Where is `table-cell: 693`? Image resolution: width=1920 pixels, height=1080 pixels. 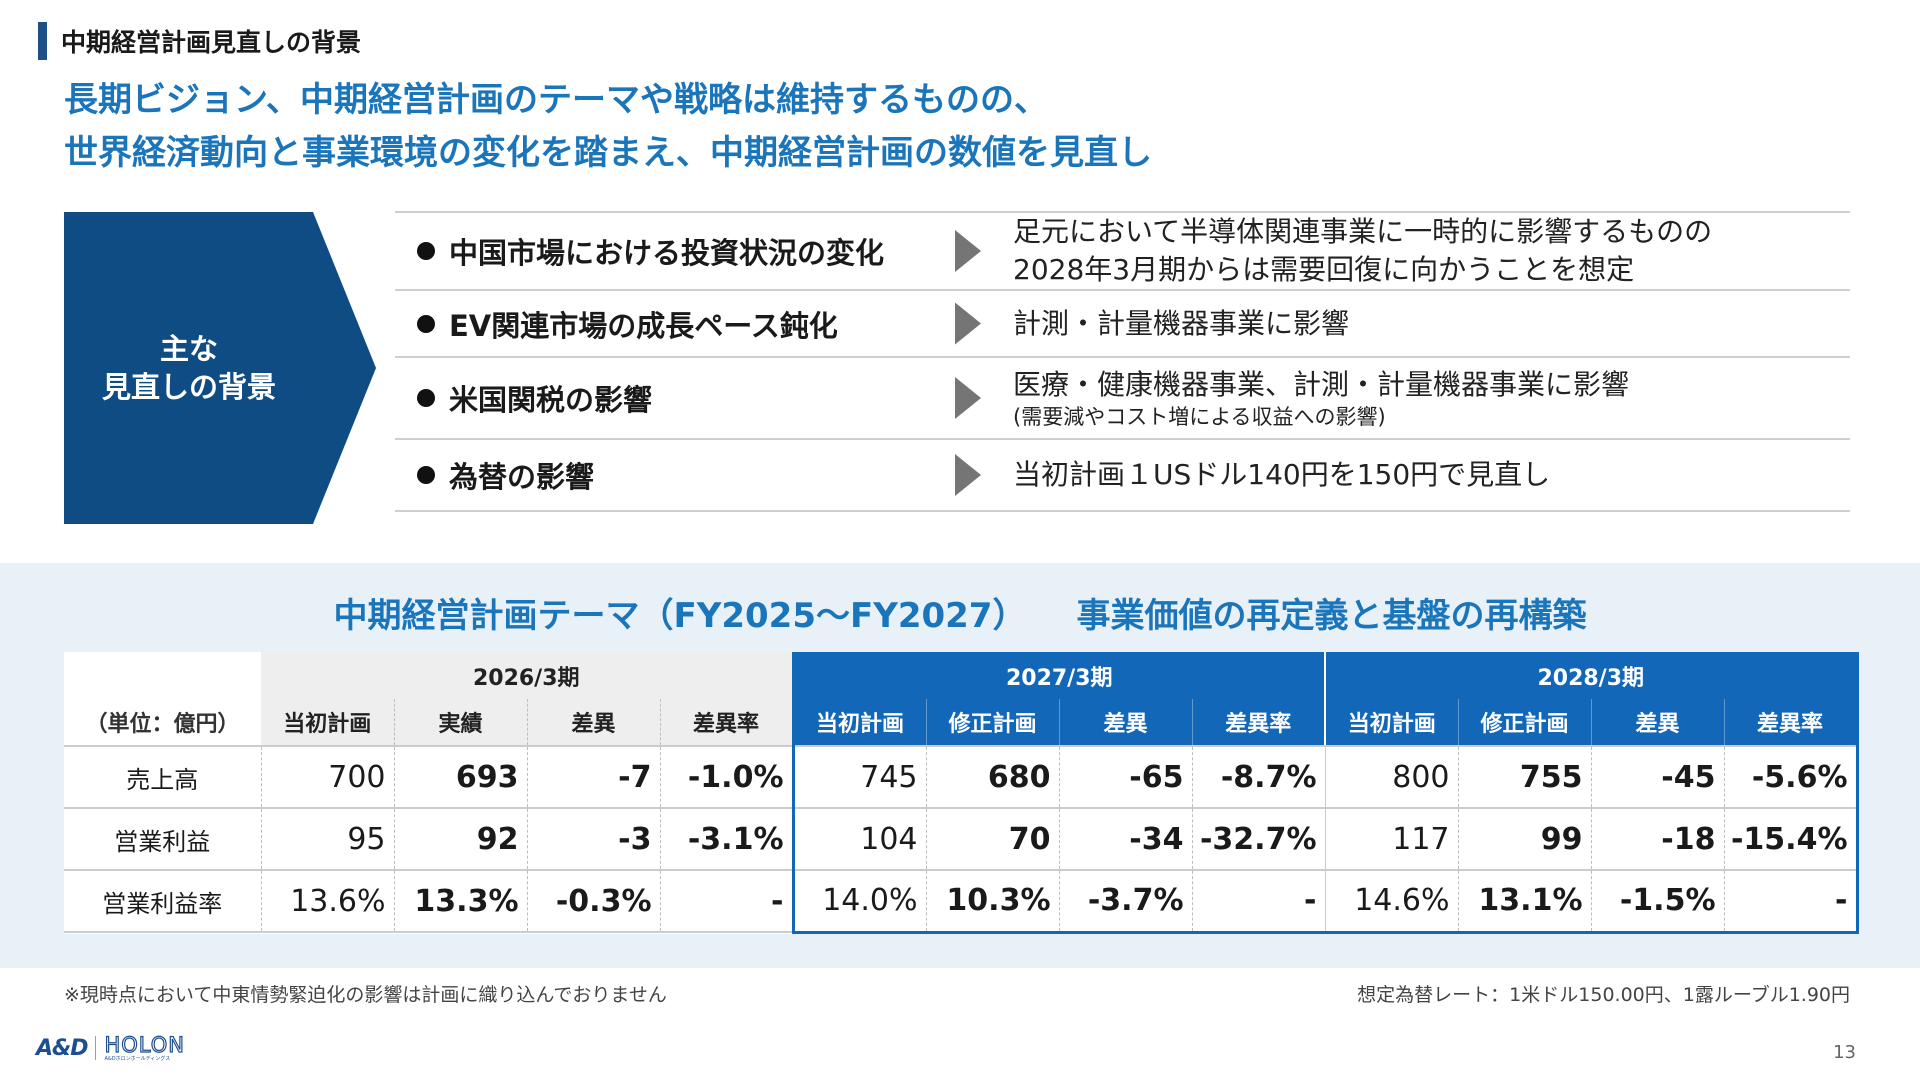
table-cell: 693 is located at coordinates (460, 777).